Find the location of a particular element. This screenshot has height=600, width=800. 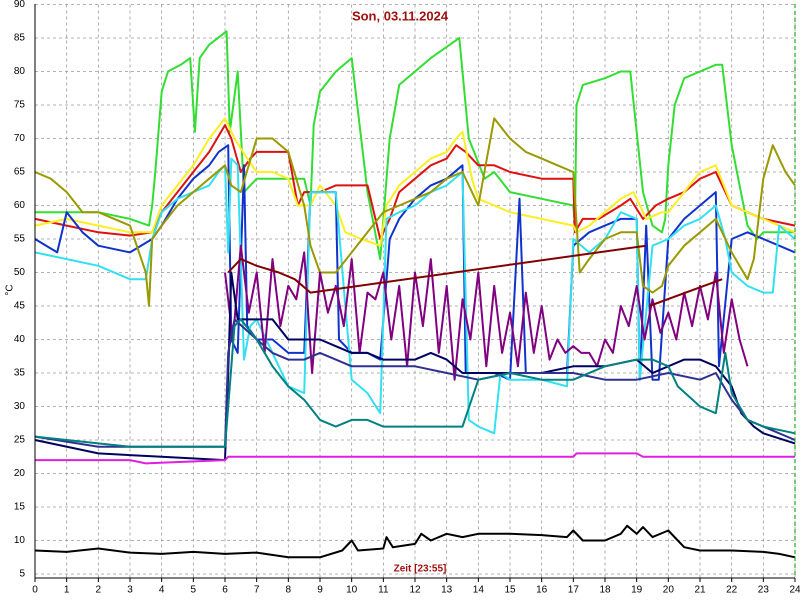

x-tick-label: 21 is located at coordinates (700, 590).